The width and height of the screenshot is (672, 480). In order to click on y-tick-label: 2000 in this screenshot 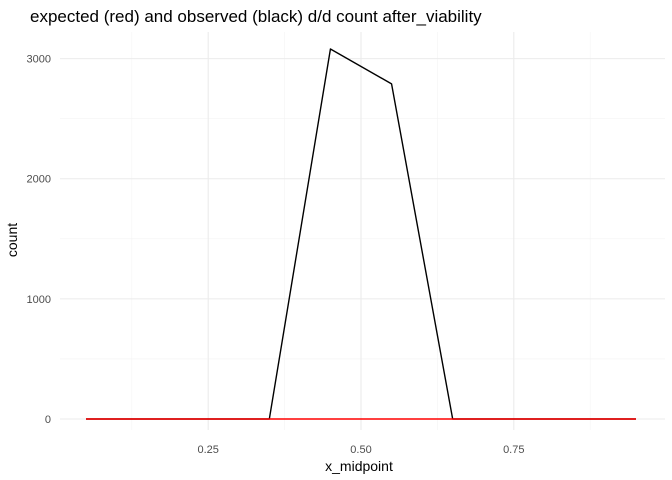, I will do `click(39, 180)`.